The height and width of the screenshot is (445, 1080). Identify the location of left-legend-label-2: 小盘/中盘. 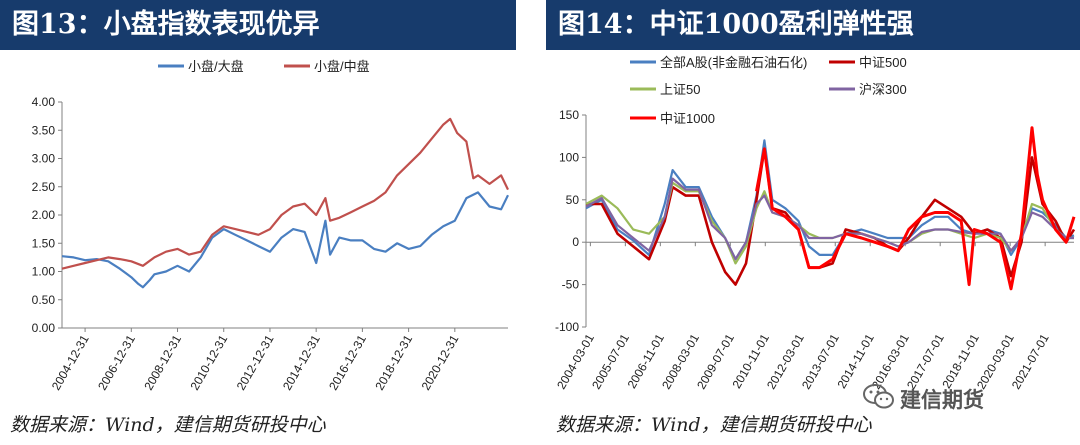
(342, 66).